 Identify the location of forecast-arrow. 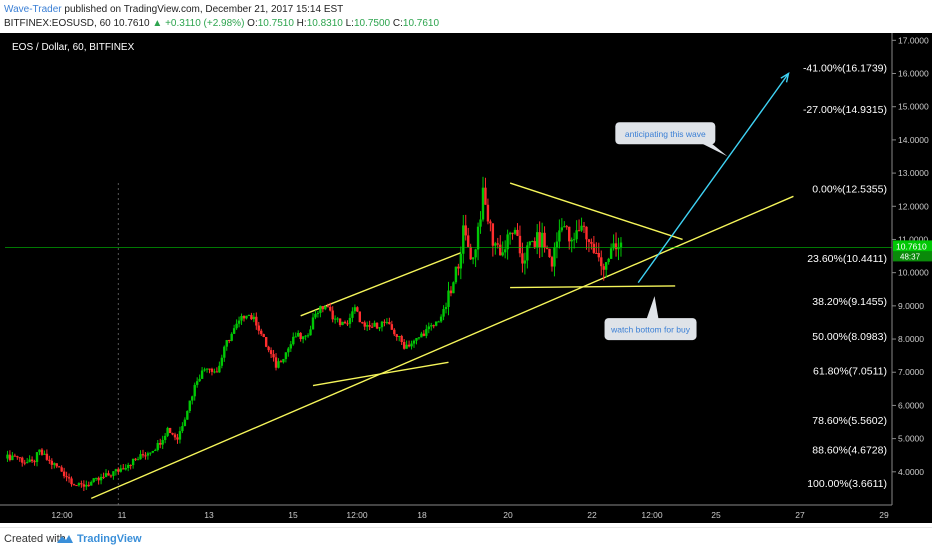
(713, 178).